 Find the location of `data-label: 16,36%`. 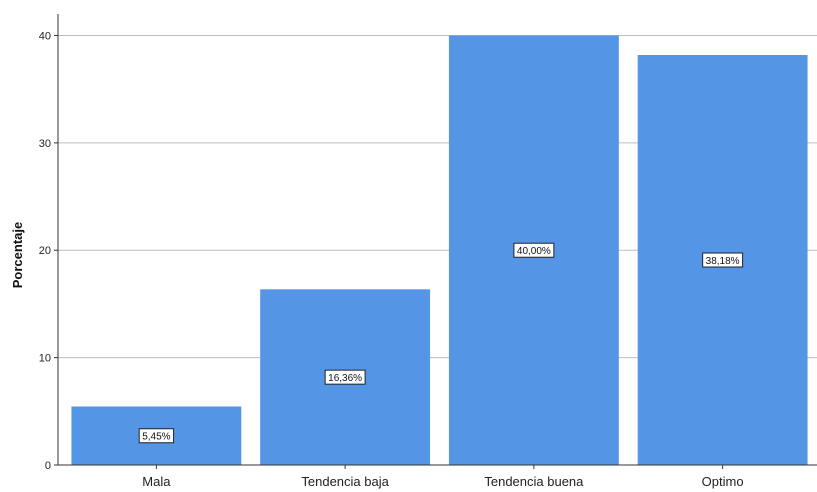

data-label: 16,36% is located at coordinates (345, 377).